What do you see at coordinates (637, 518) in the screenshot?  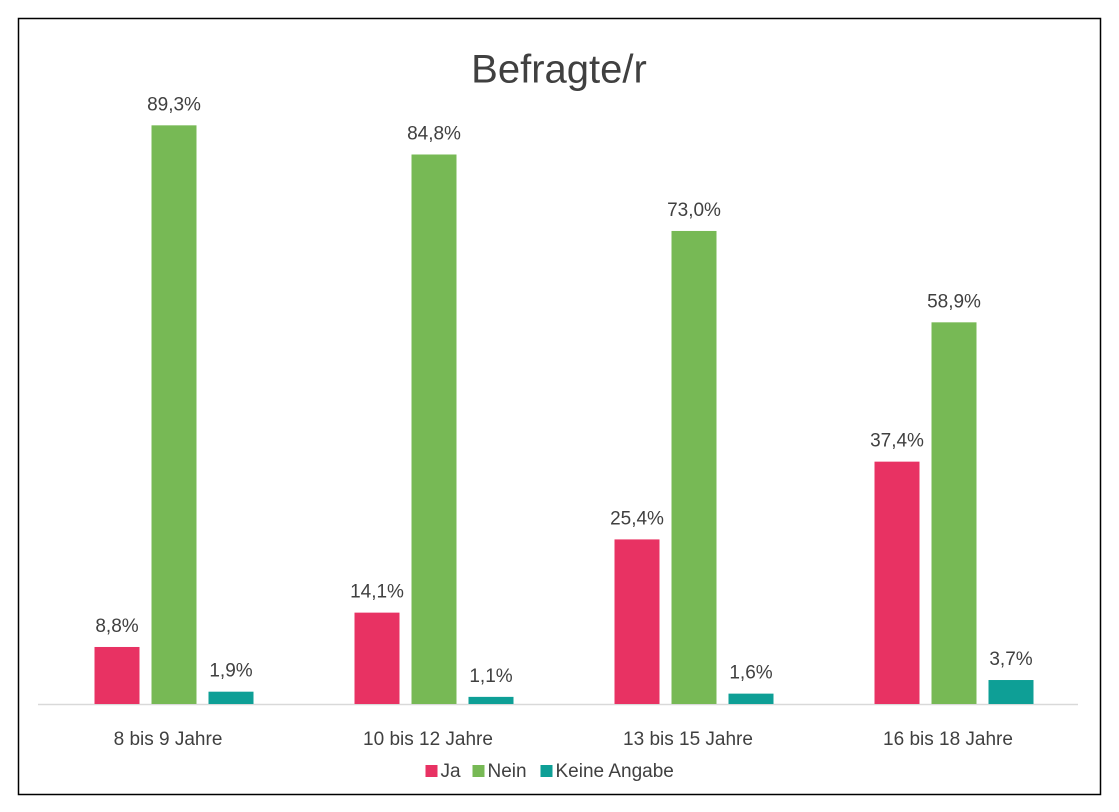 I see `data-label: 25,4%` at bounding box center [637, 518].